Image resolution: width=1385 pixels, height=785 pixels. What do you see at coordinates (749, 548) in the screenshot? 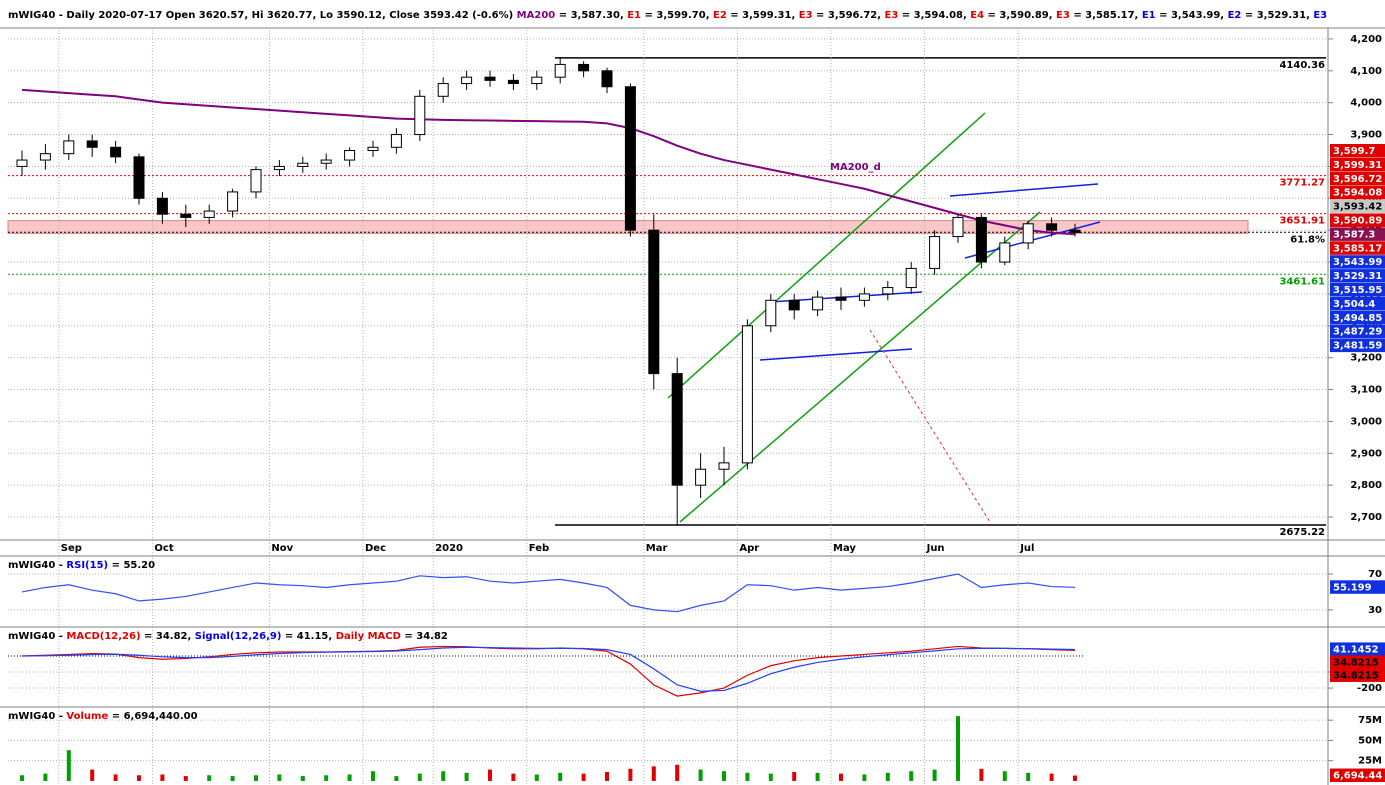
I see `x-tick-label: Apr` at bounding box center [749, 548].